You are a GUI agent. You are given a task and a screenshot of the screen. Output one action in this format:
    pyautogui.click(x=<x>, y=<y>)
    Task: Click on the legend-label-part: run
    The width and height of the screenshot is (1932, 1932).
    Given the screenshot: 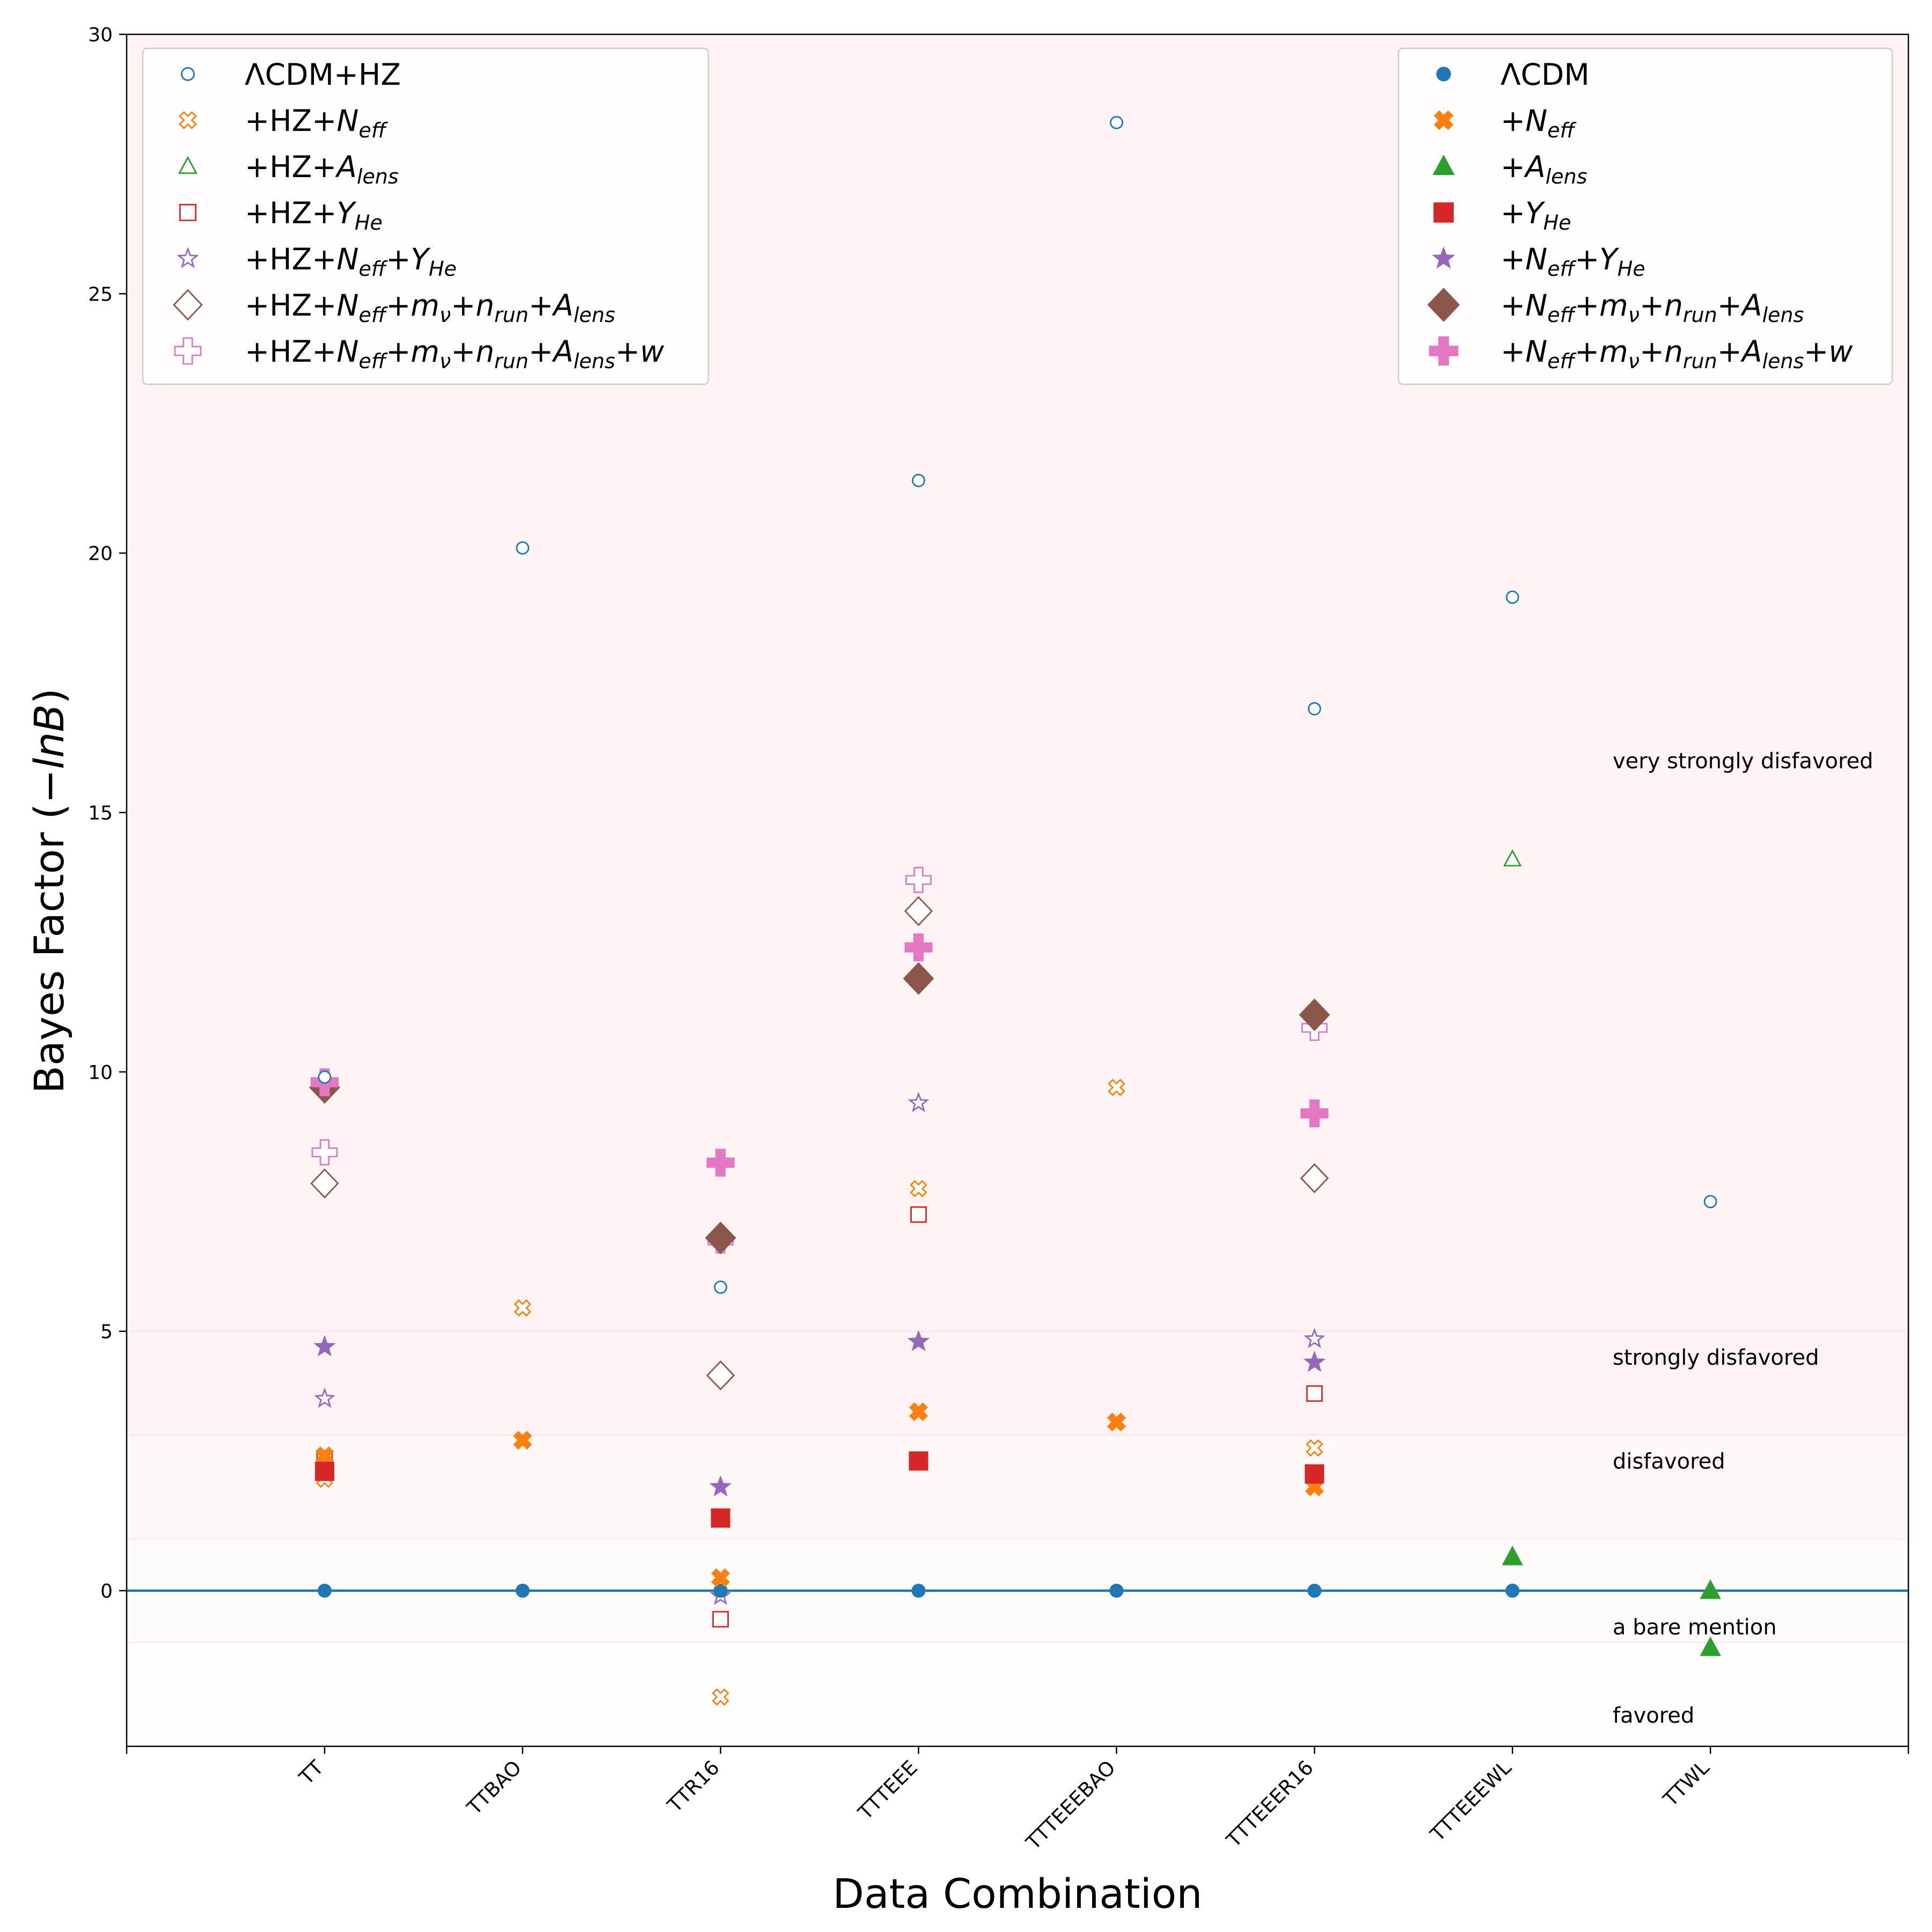 What is the action you would take?
    pyautogui.click(x=1700, y=315)
    